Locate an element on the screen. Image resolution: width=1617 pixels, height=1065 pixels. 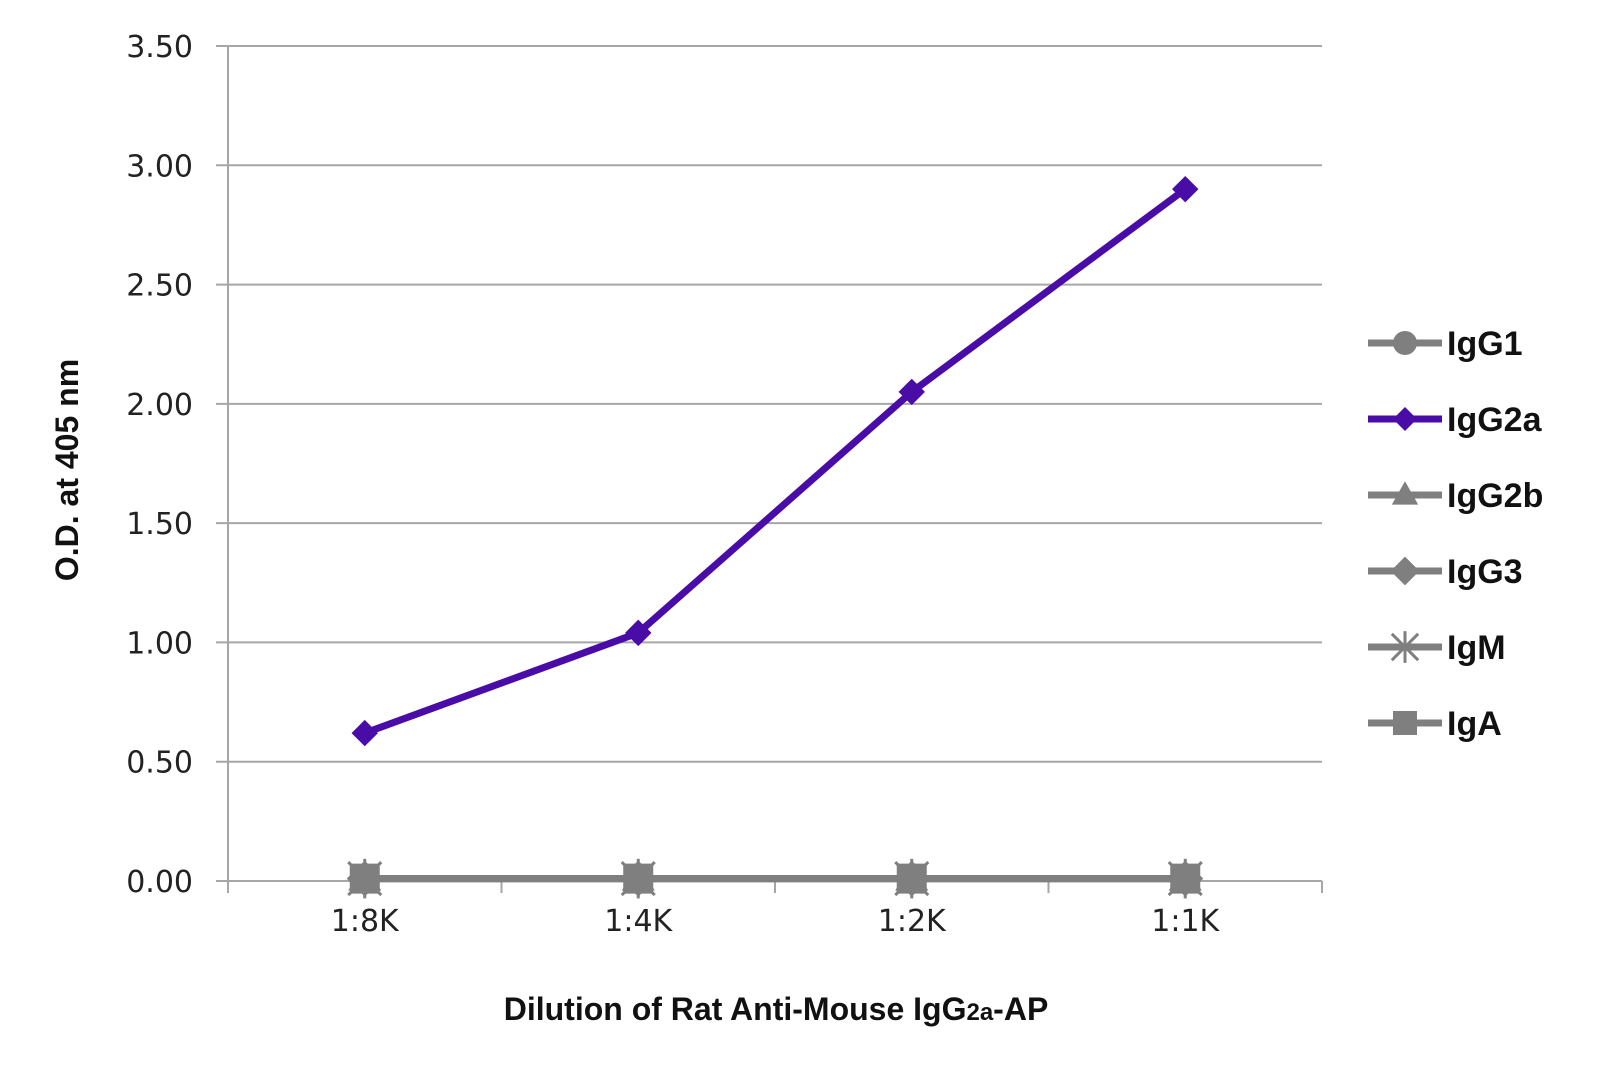
y-tick-label: 3.50 is located at coordinates (159, 47).